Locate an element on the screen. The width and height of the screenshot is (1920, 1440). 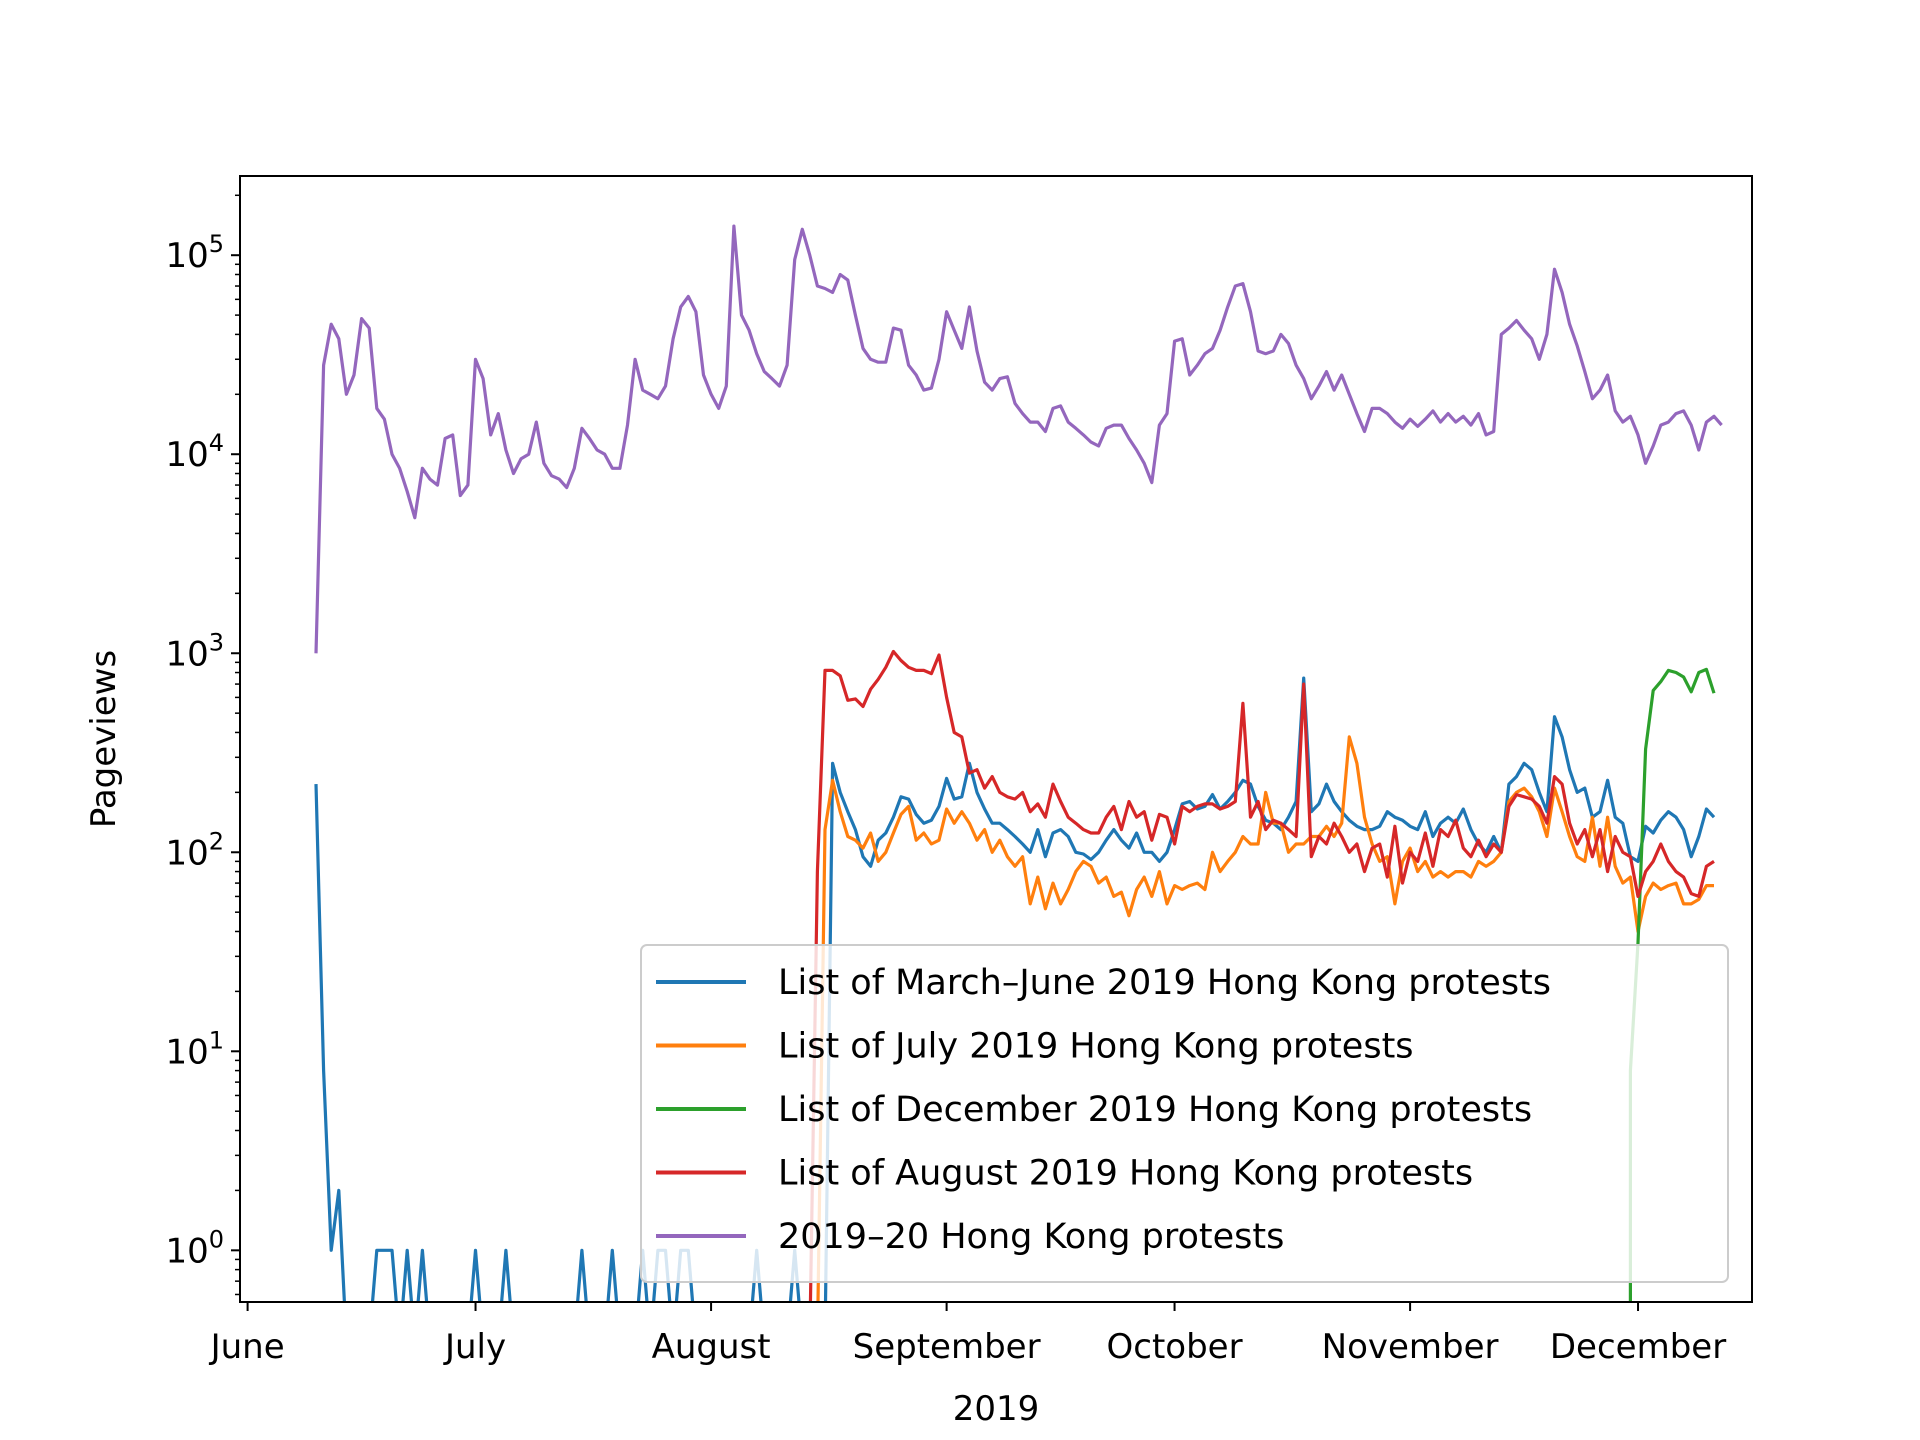
y-tick-label-0: 10⁰ is located at coordinates (194, 1248).